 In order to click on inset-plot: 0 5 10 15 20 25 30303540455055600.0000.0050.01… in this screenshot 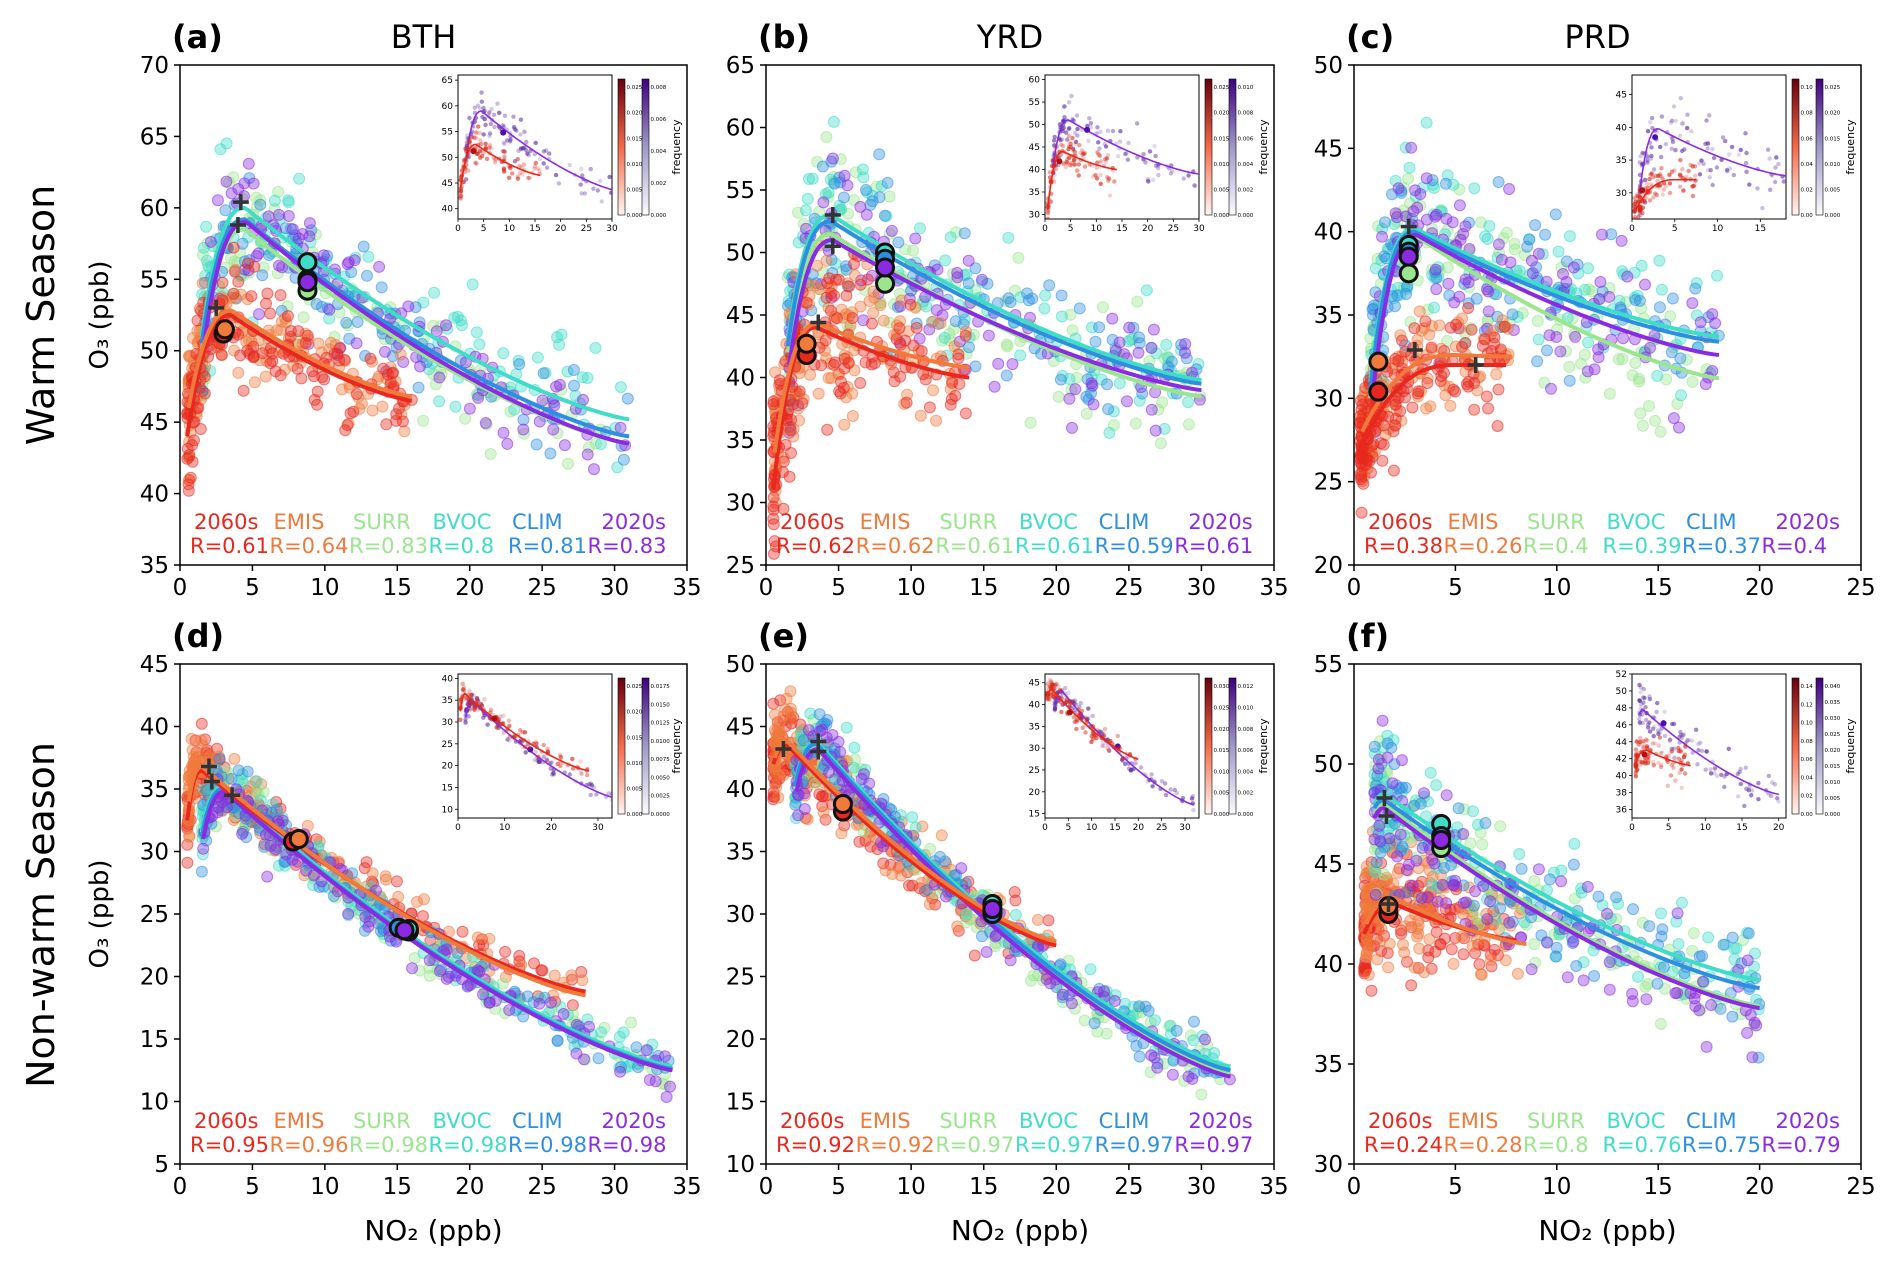, I will do `click(1149, 154)`.